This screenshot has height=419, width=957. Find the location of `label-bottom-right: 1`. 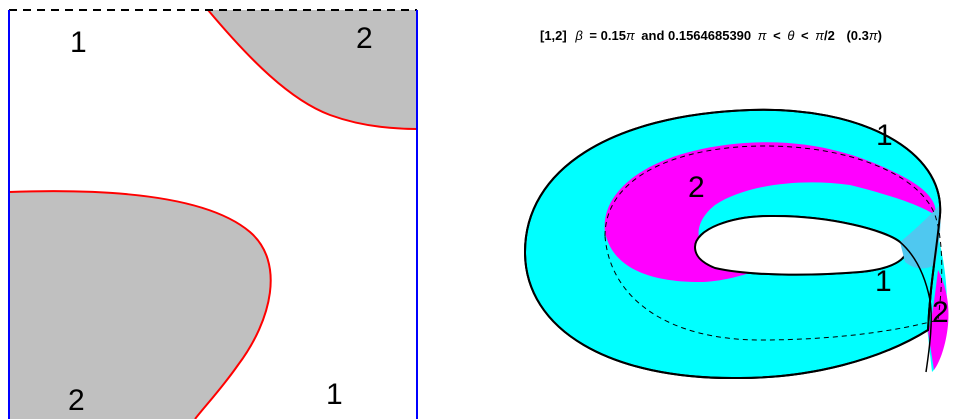

label-bottom-right: 1 is located at coordinates (334, 394).